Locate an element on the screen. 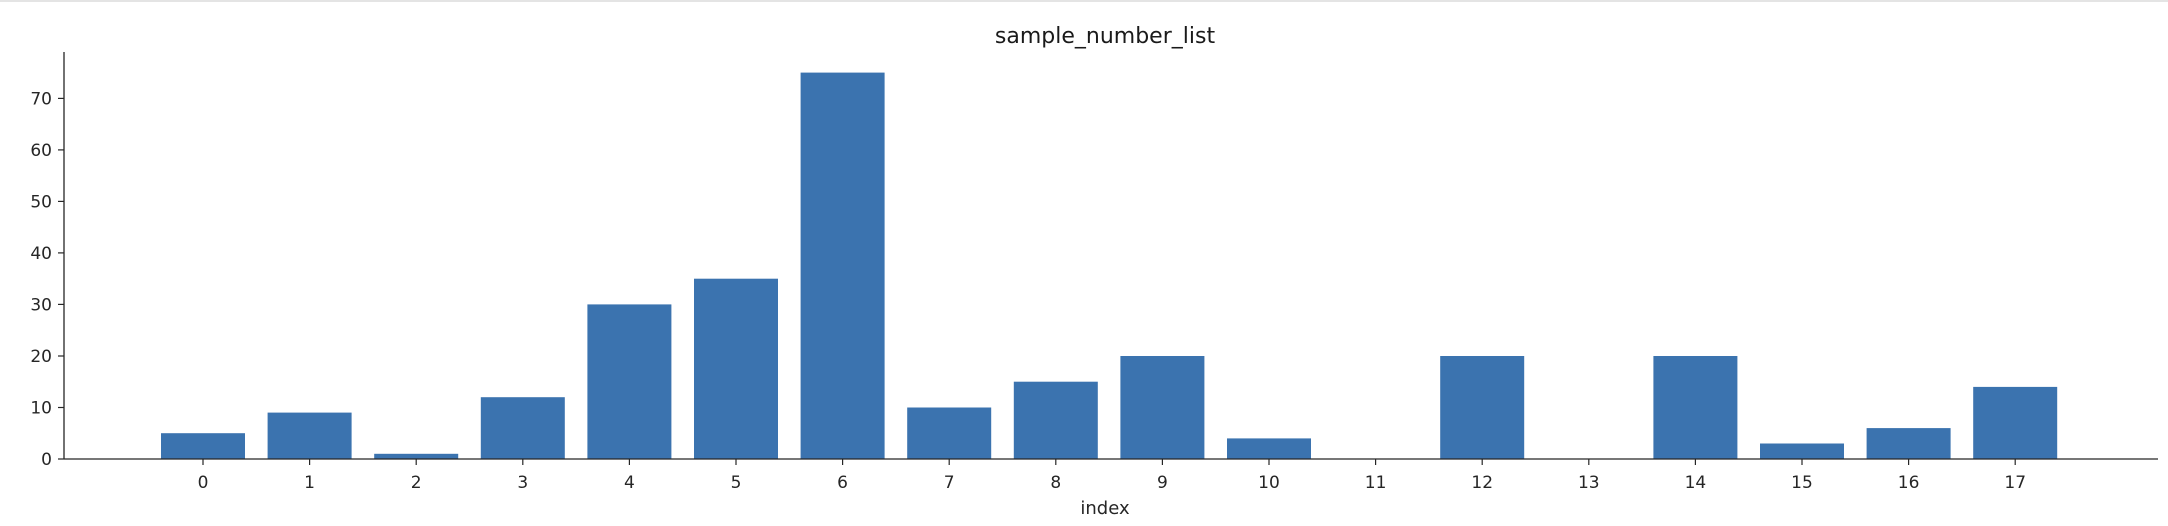 Image resolution: width=2168 pixels, height=526 pixels. x-tick-label: 7 is located at coordinates (949, 483).